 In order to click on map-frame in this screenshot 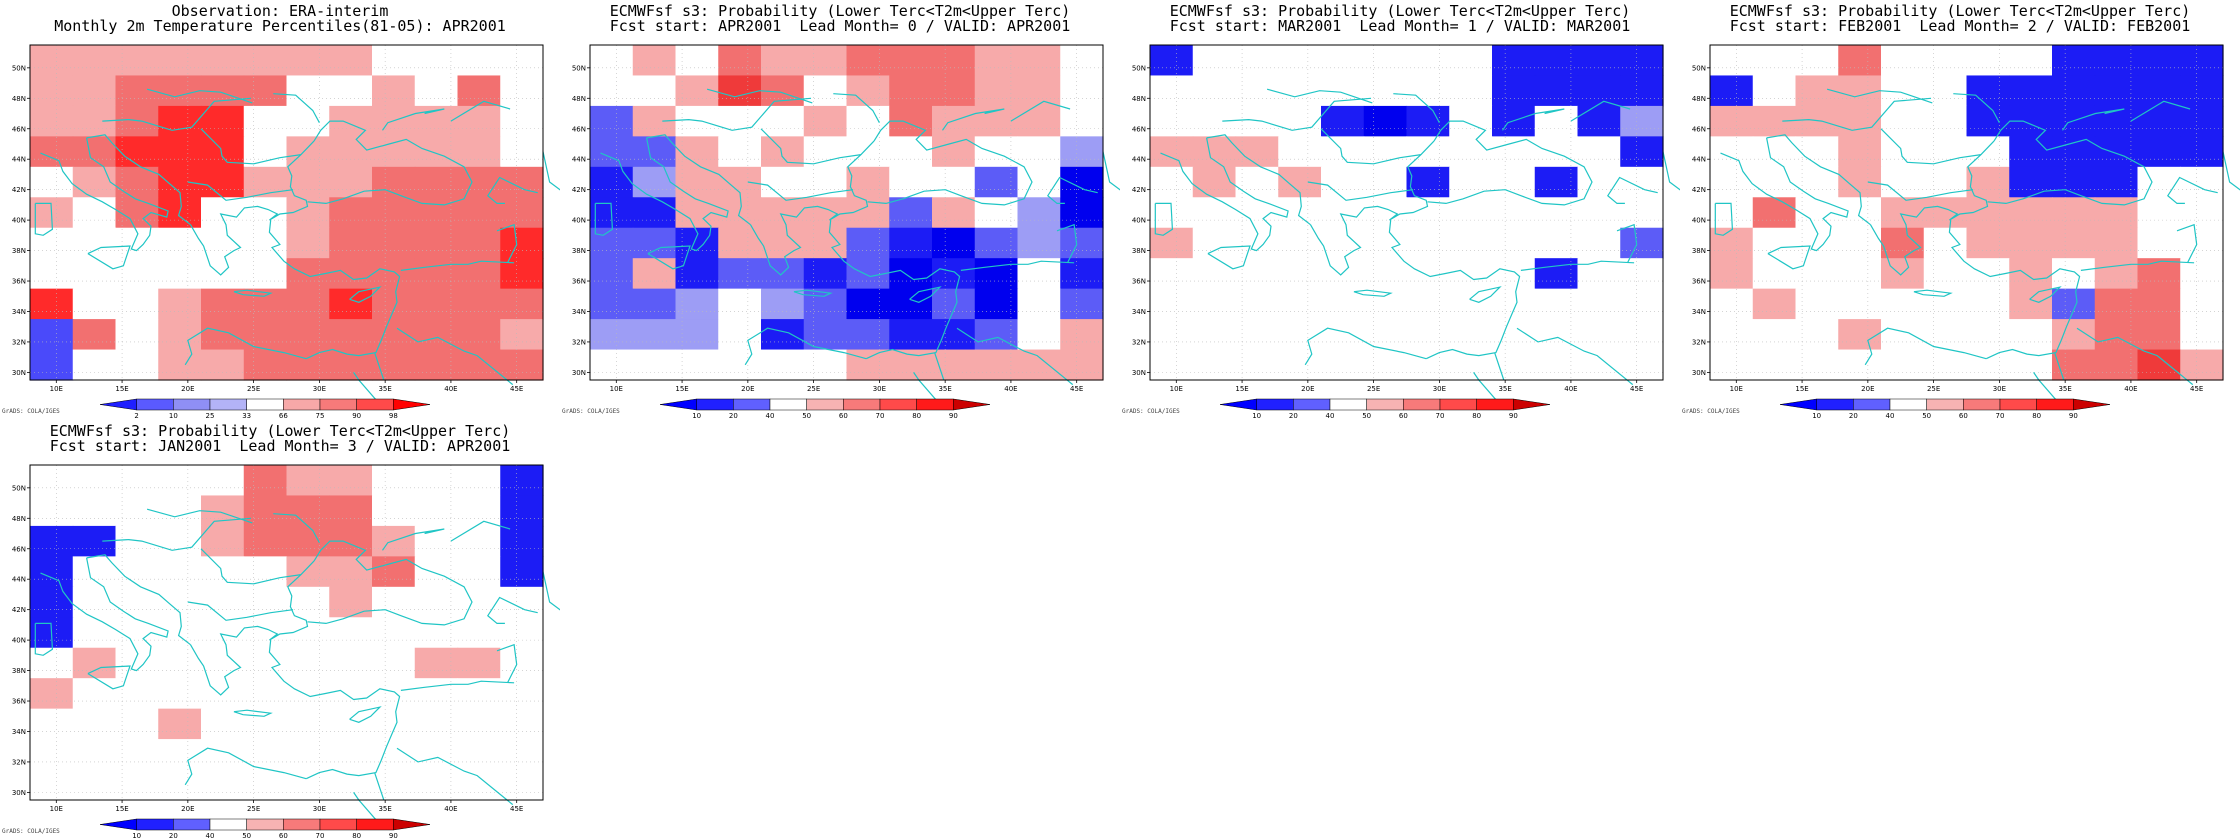, I will do `click(1406, 212)`.